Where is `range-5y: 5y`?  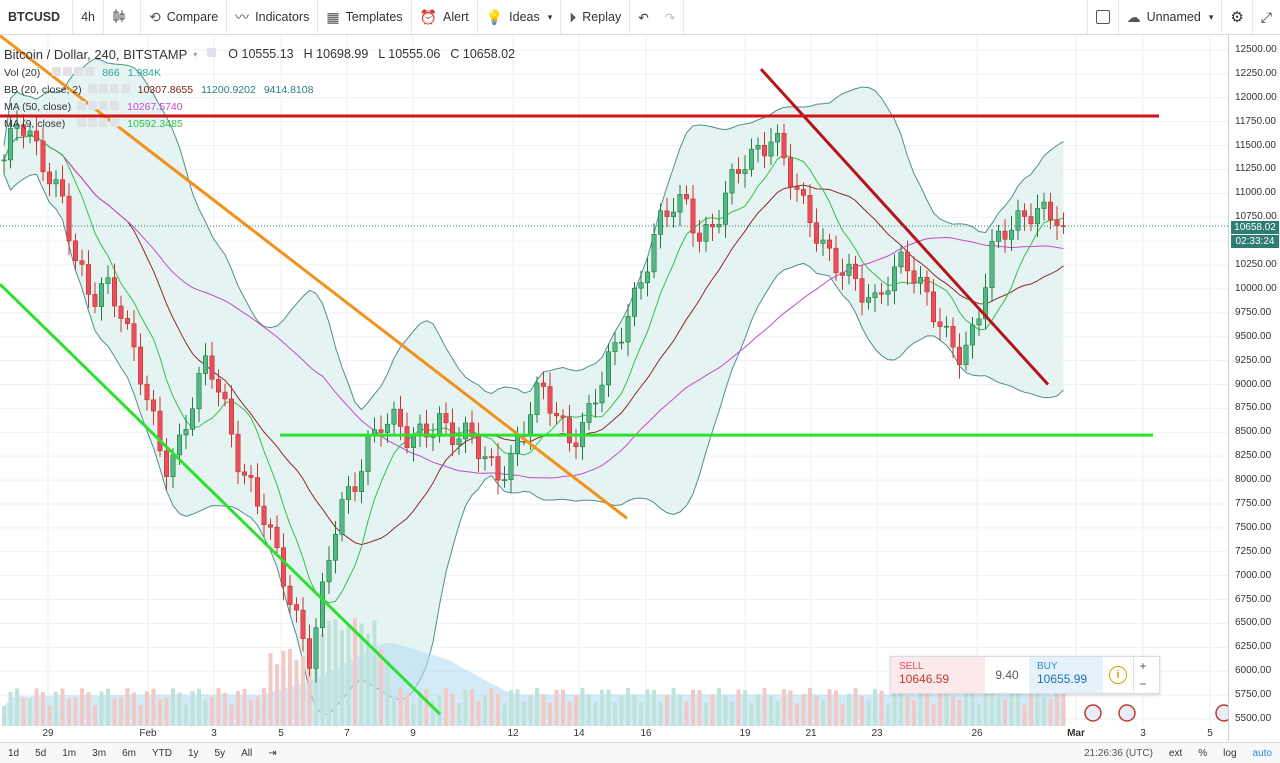
range-5y: 5y is located at coordinates (220, 753).